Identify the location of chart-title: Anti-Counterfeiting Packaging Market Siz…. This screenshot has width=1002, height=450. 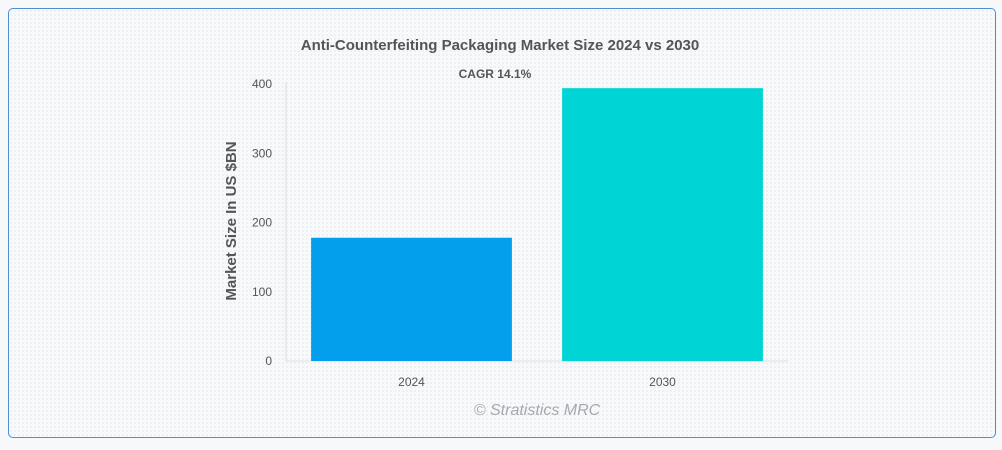
(500, 45).